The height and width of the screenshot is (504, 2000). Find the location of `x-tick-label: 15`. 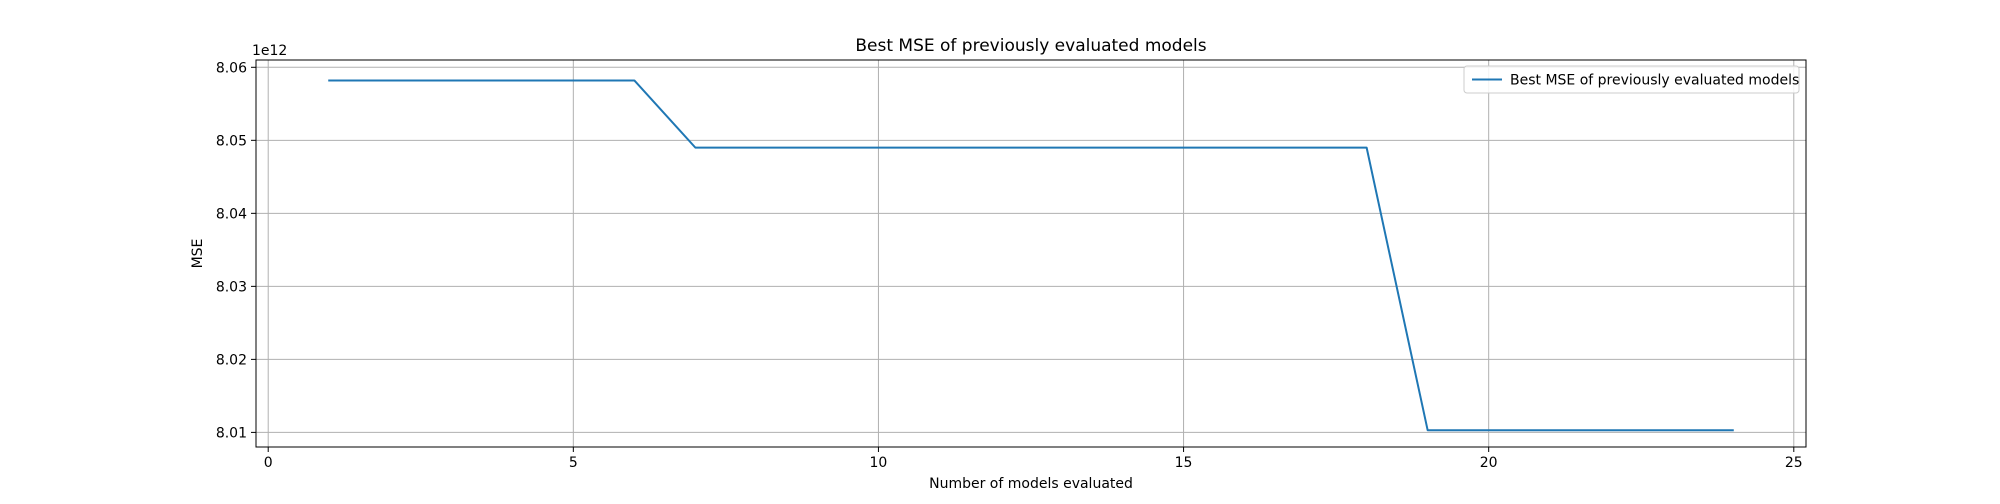

x-tick-label: 15 is located at coordinates (1184, 463).